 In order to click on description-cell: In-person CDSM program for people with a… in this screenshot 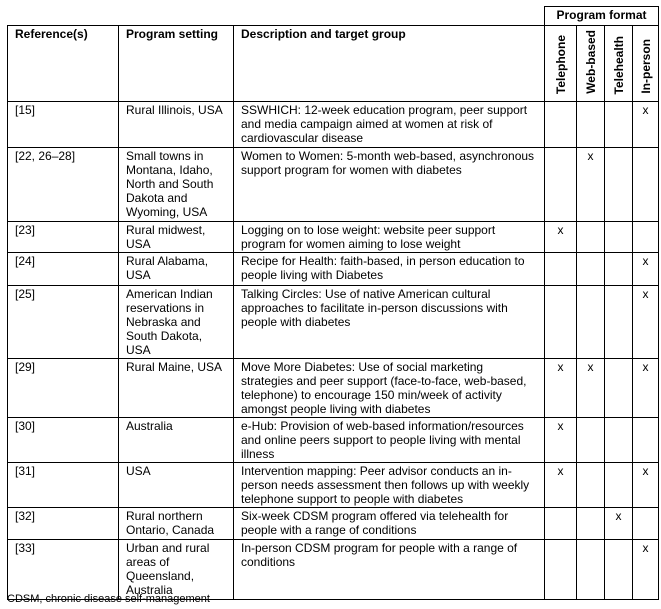, I will do `click(389, 569)`.